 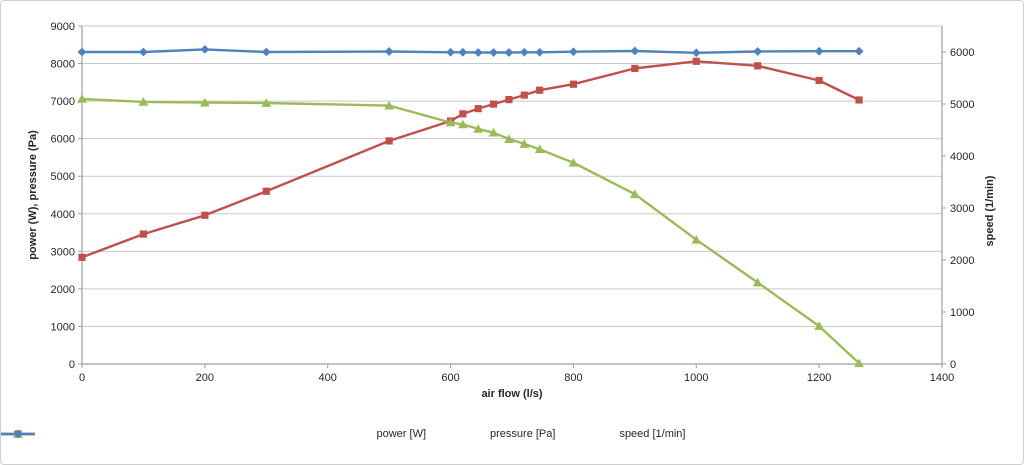 I want to click on speed-legend-marker, so click(x=308, y=434).